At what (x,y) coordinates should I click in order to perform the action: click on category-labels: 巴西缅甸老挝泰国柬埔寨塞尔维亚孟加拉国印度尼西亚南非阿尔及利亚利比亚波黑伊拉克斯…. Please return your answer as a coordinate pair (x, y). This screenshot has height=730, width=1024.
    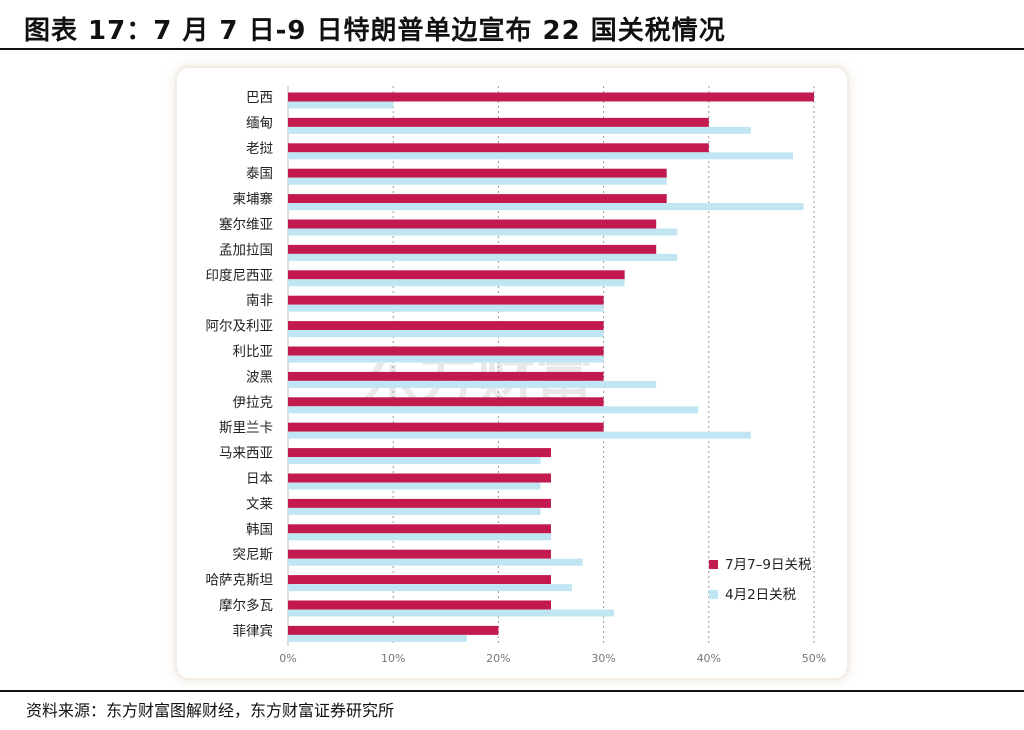
    Looking at the image, I should click on (240, 364).